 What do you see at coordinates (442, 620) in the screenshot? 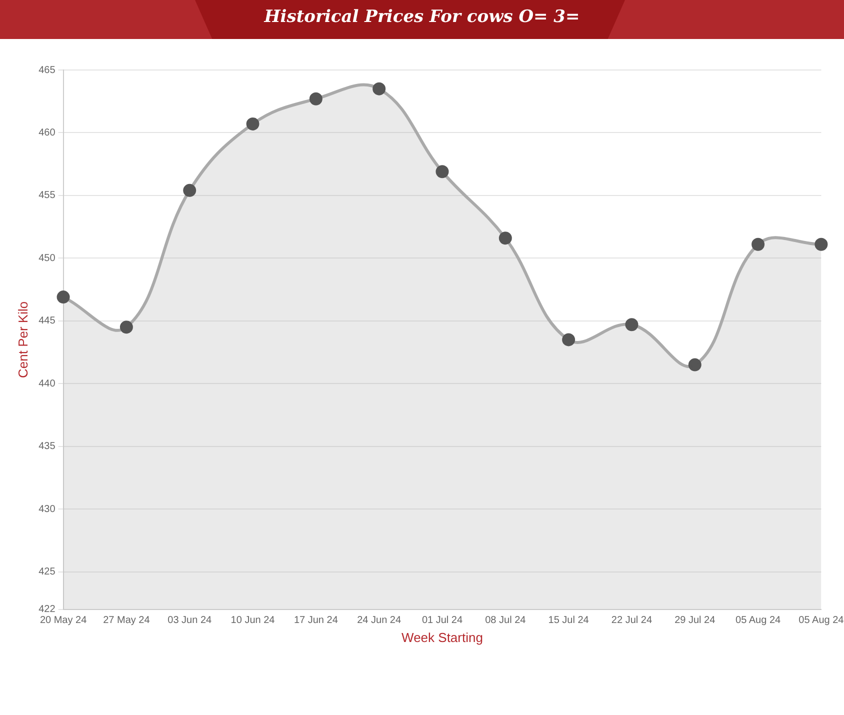
I see `x-tick-label: 01 Jul 24` at bounding box center [442, 620].